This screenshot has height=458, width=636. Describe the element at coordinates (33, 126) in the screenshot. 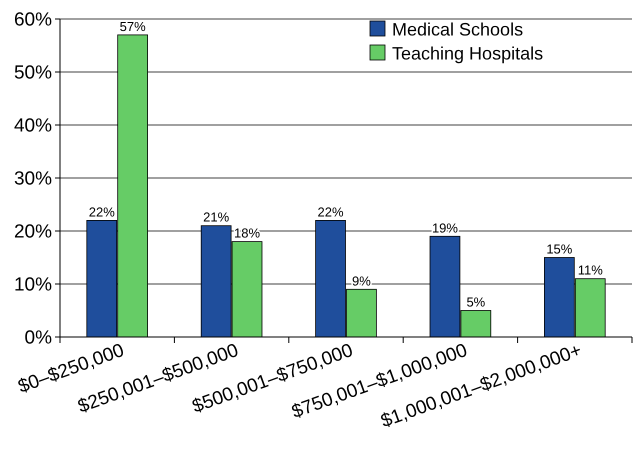

I see `y-tick-label: 40%` at that location.